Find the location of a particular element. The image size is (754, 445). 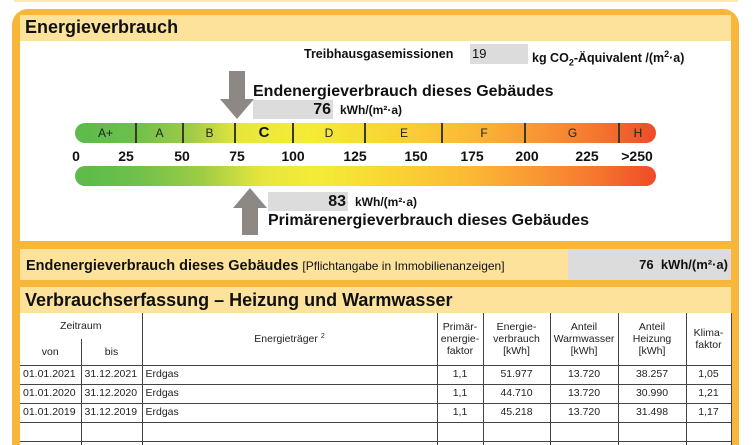

consumption-band is located at coordinates (375, 300).